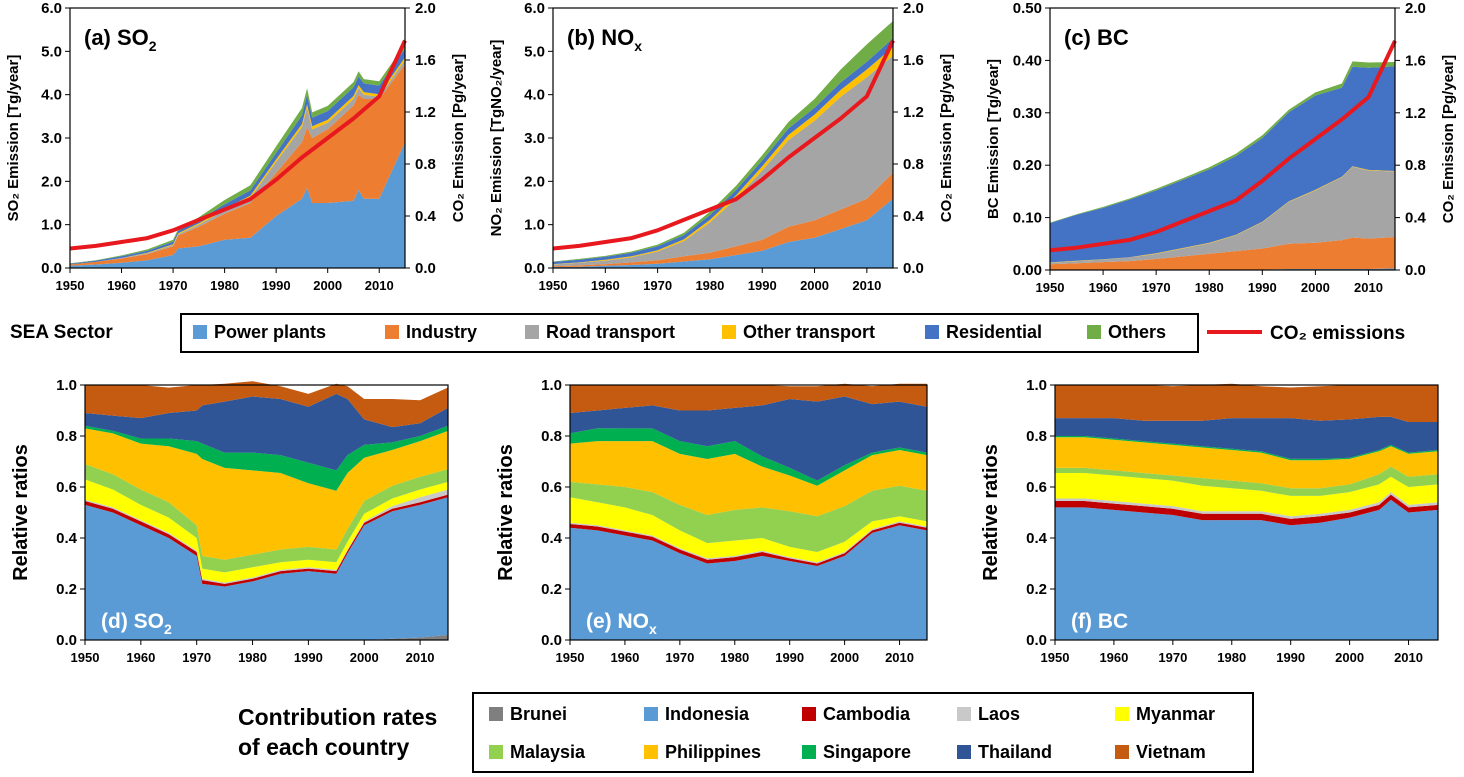 The width and height of the screenshot is (1464, 777). What do you see at coordinates (707, 714) in the screenshot?
I see `legend-label-indonesia: Indonesia` at bounding box center [707, 714].